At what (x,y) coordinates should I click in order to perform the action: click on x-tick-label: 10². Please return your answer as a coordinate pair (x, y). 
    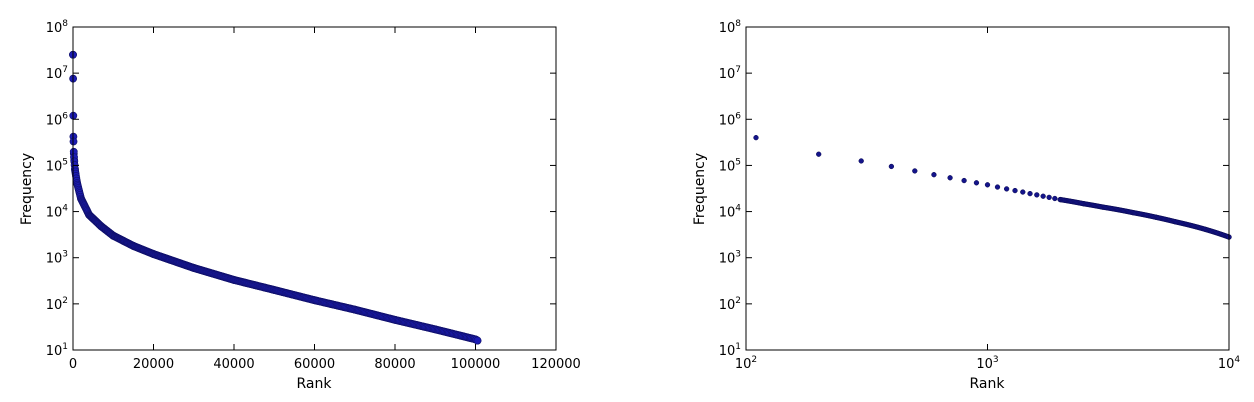
    Looking at the image, I should click on (746, 363).